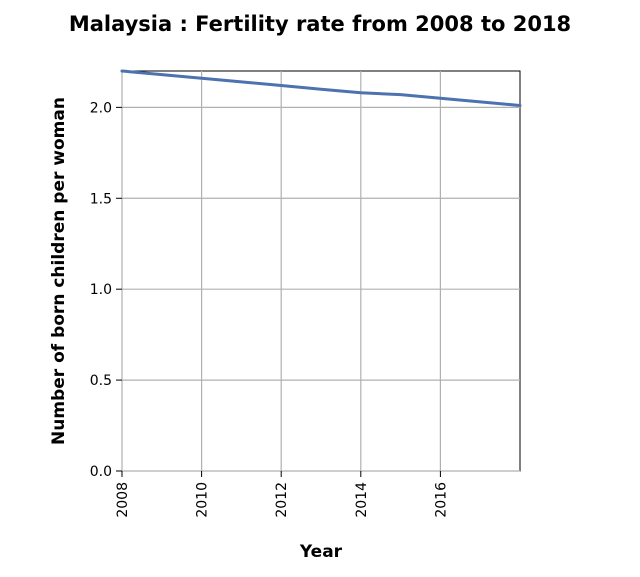 The width and height of the screenshot is (640, 577). Describe the element at coordinates (101, 199) in the screenshot. I see `y-tick-label: 1.5` at that location.